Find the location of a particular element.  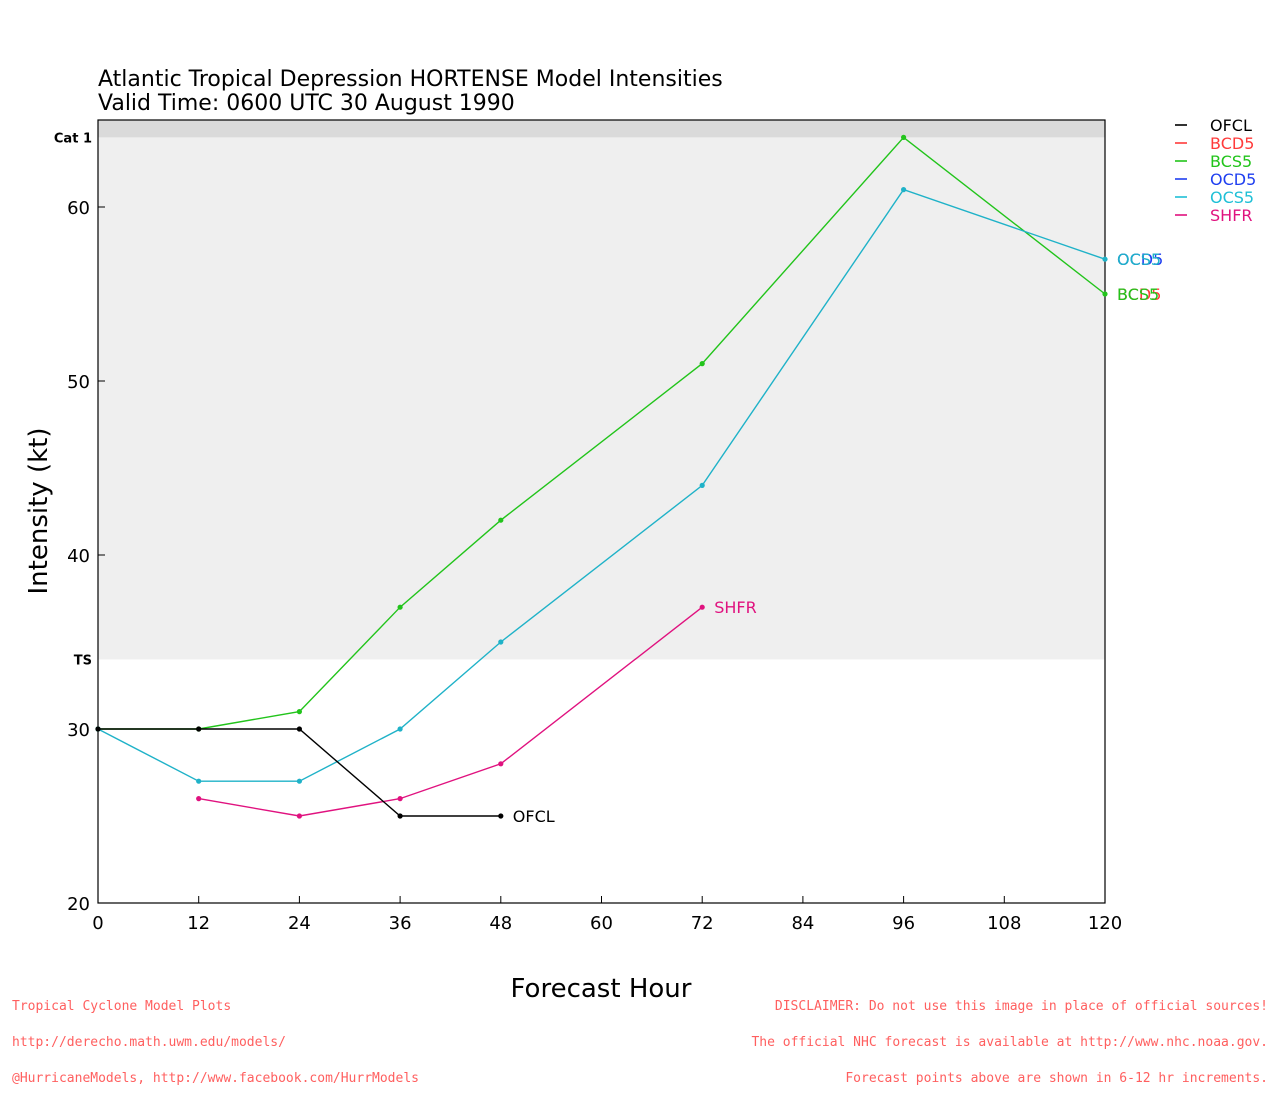

y-axis: 20 30 40 50 60 is located at coordinates (86, 556).